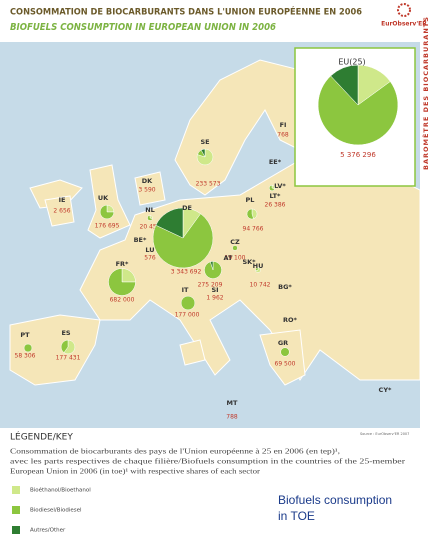 Image resolution: width=435 pixels, height=536 pixels. I want to click on legend-label: Autres/Other, so click(48, 531).